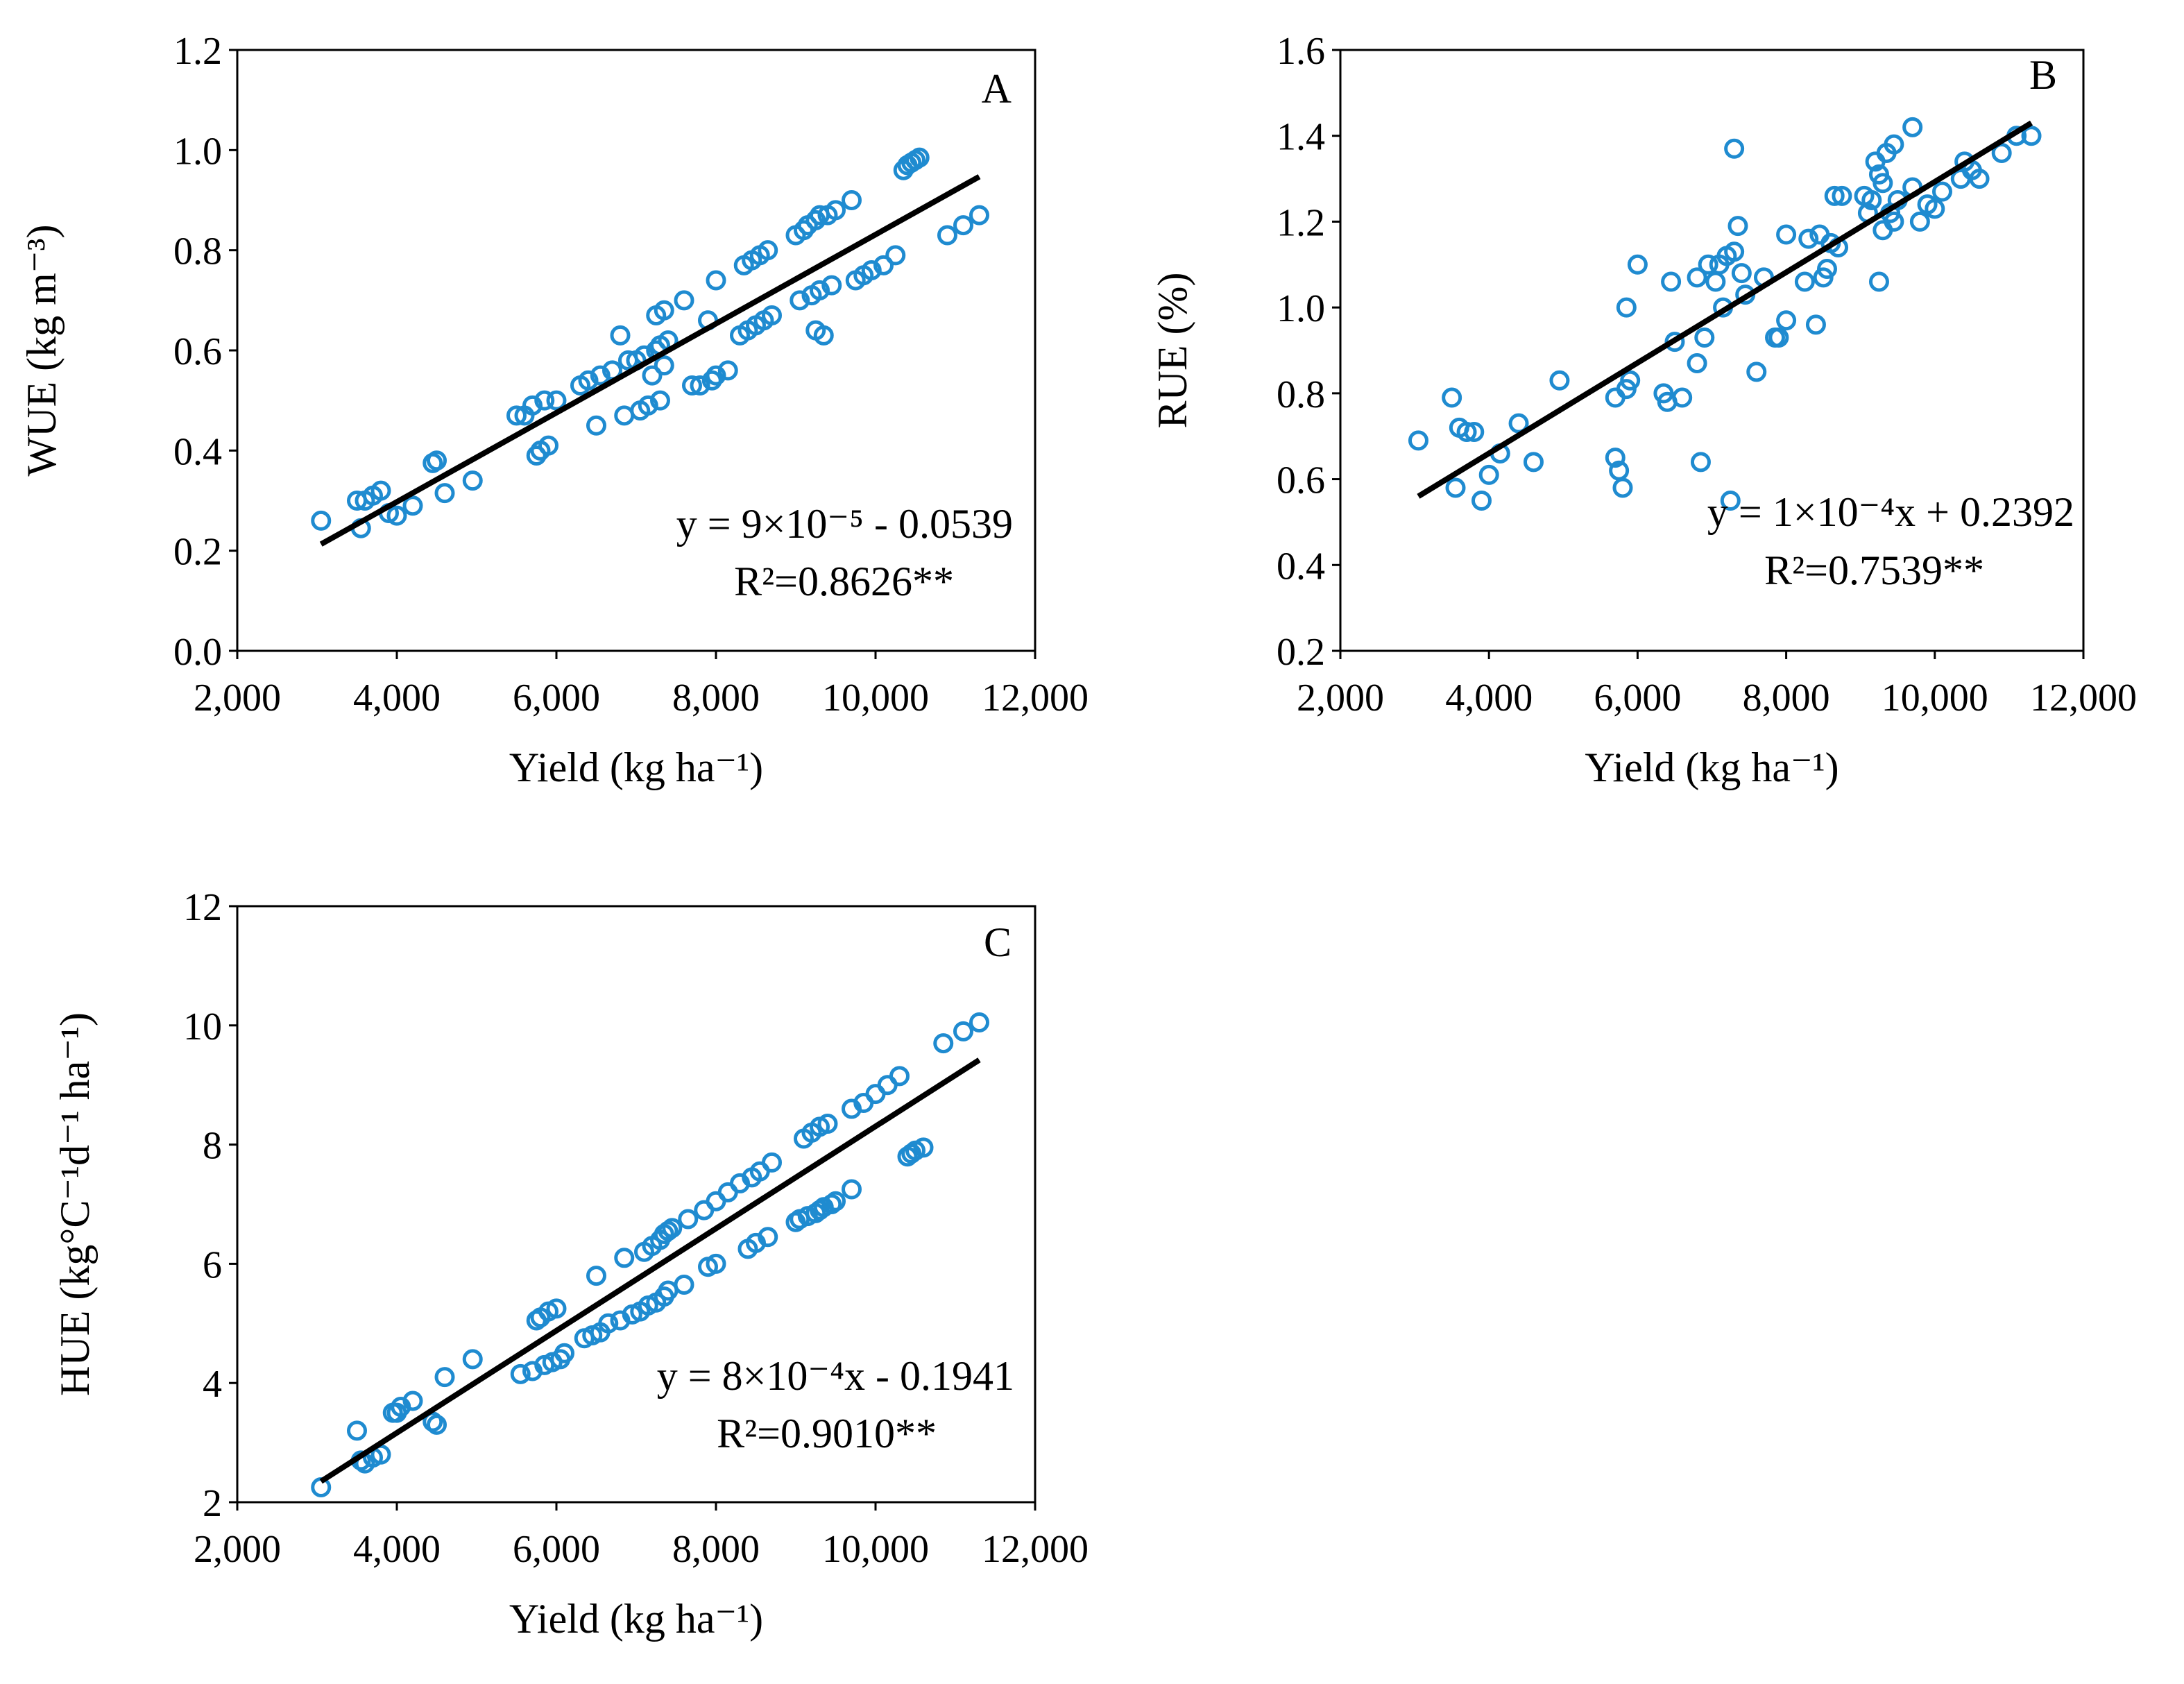  What do you see at coordinates (212, 1504) in the screenshot?
I see `y-tick-label: 2` at bounding box center [212, 1504].